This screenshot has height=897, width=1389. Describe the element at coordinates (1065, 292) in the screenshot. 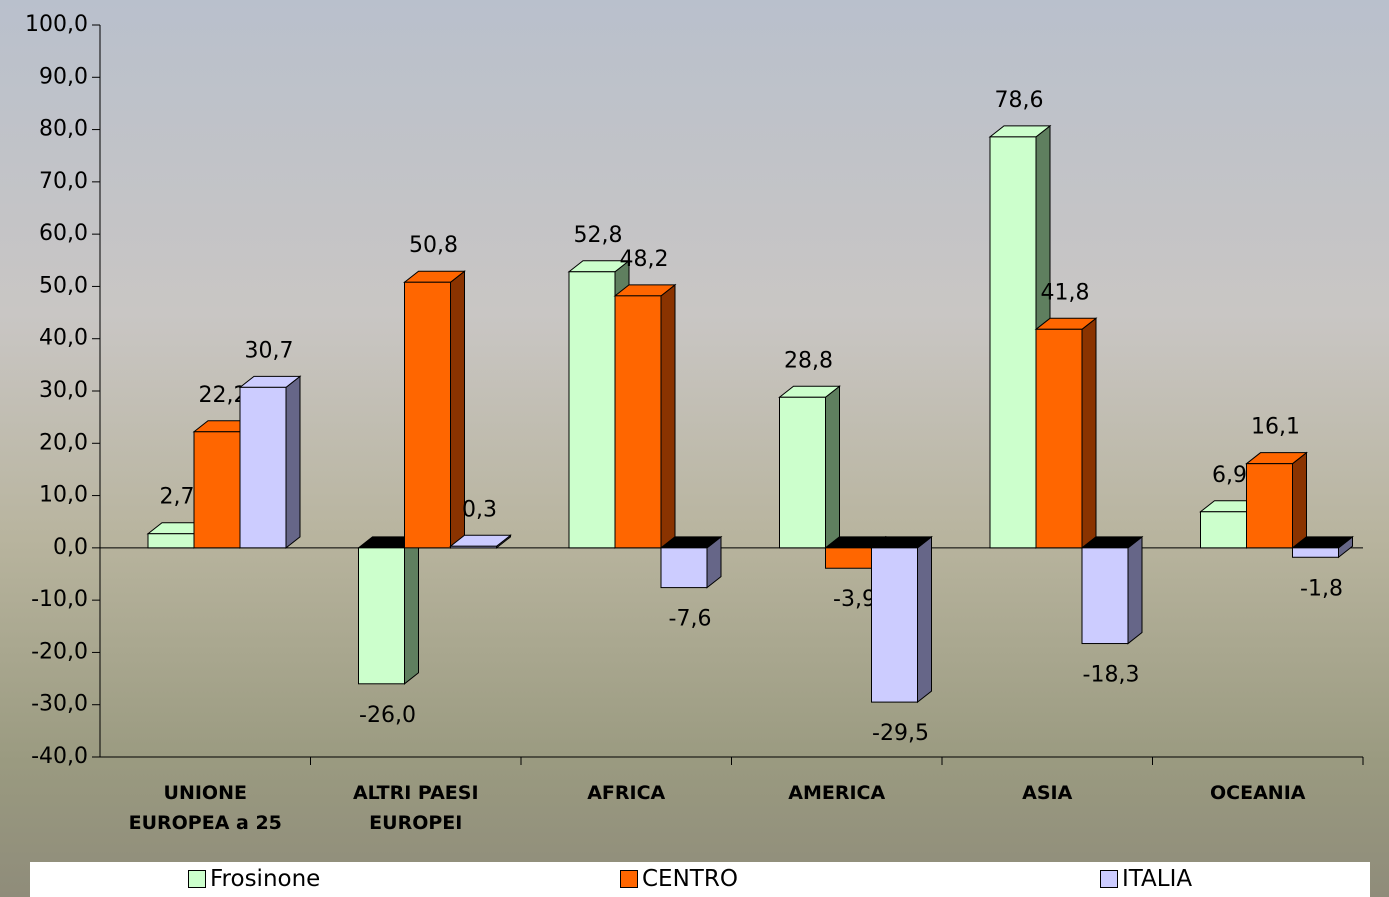

I see `data-label: 41,8` at that location.